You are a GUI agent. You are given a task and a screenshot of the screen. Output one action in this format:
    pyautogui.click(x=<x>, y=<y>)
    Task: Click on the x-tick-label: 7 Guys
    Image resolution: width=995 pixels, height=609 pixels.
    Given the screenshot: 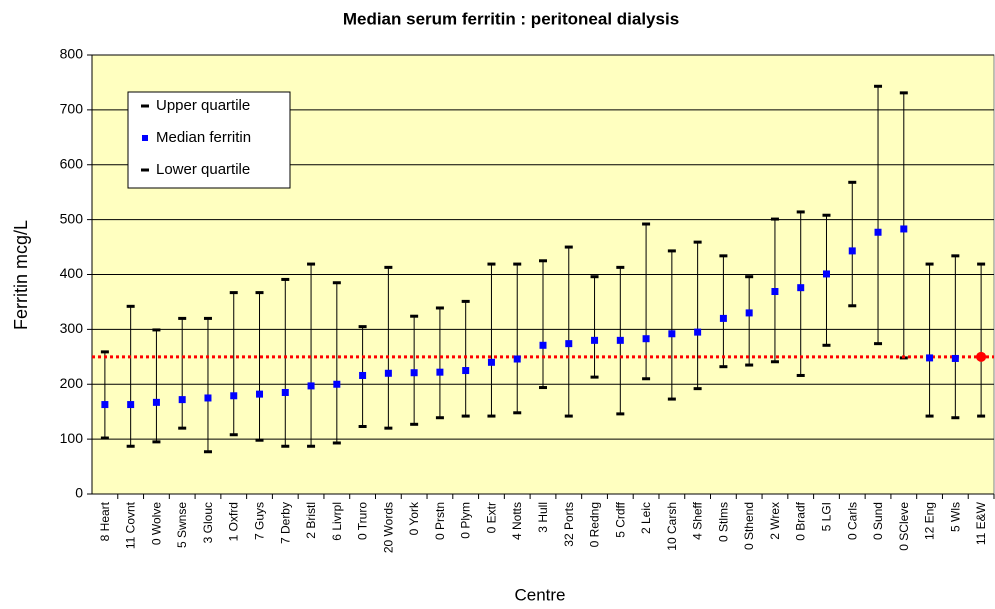 What is the action you would take?
    pyautogui.click(x=260, y=521)
    